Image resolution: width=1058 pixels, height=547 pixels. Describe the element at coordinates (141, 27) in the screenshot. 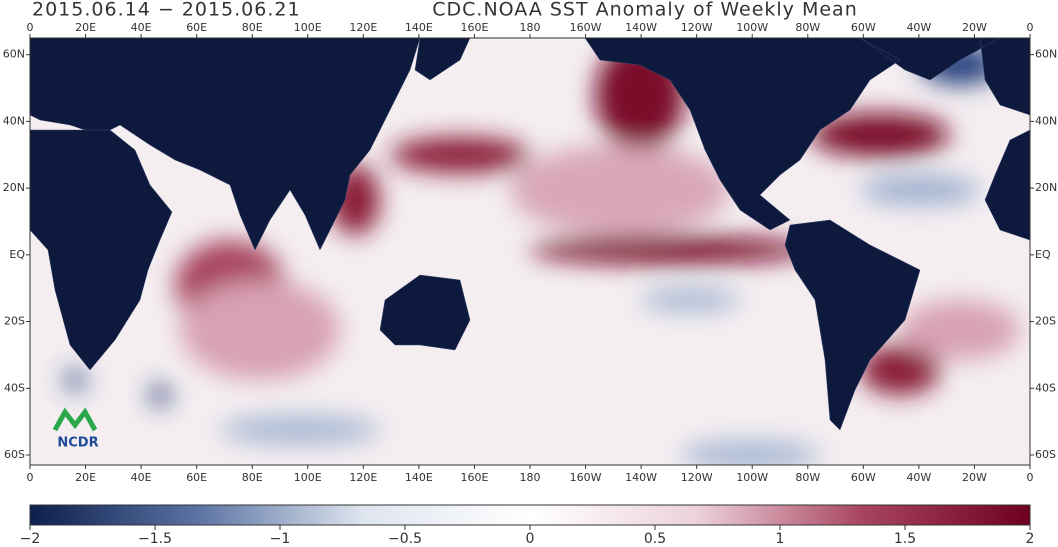

I see `lon-label-top: 40E` at that location.